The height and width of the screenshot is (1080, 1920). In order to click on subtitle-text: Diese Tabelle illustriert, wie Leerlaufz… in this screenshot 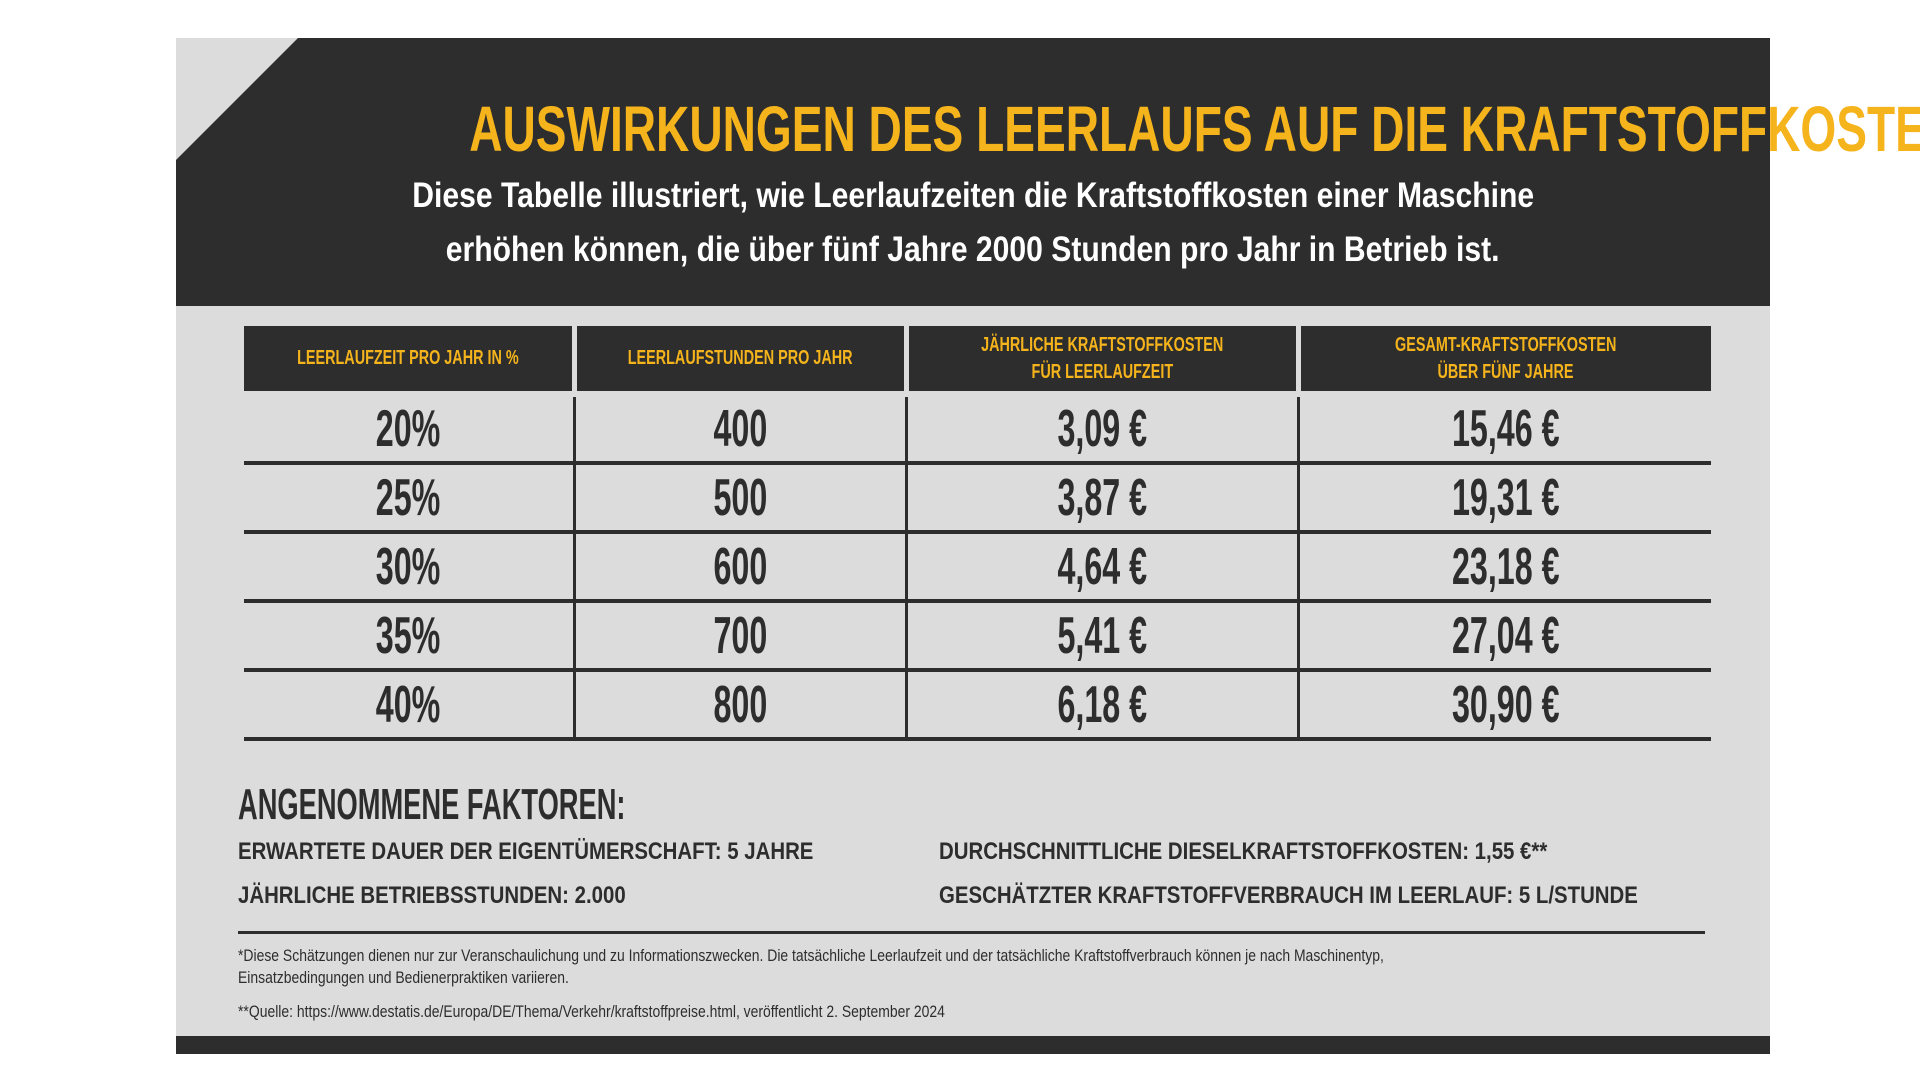, I will do `click(973, 195)`.